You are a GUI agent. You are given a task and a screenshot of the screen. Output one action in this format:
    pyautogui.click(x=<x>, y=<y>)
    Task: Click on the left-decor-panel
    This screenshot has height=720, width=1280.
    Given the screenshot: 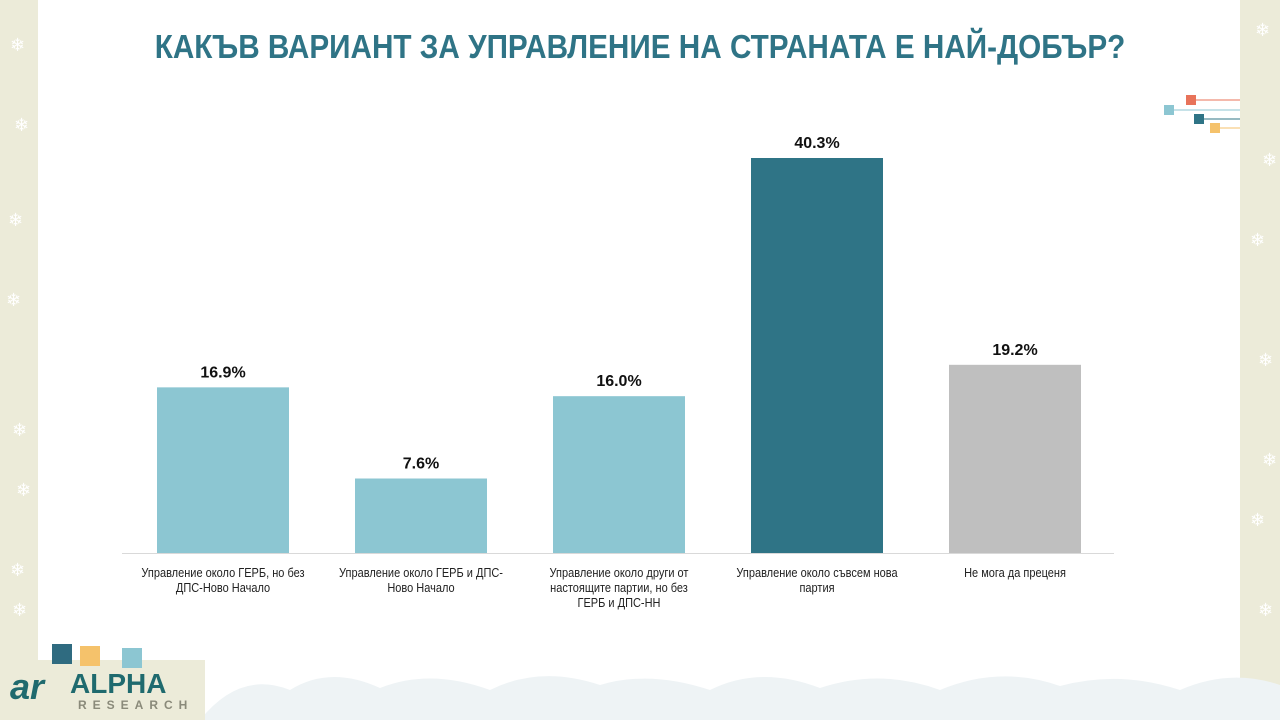 What is the action you would take?
    pyautogui.click(x=19, y=360)
    